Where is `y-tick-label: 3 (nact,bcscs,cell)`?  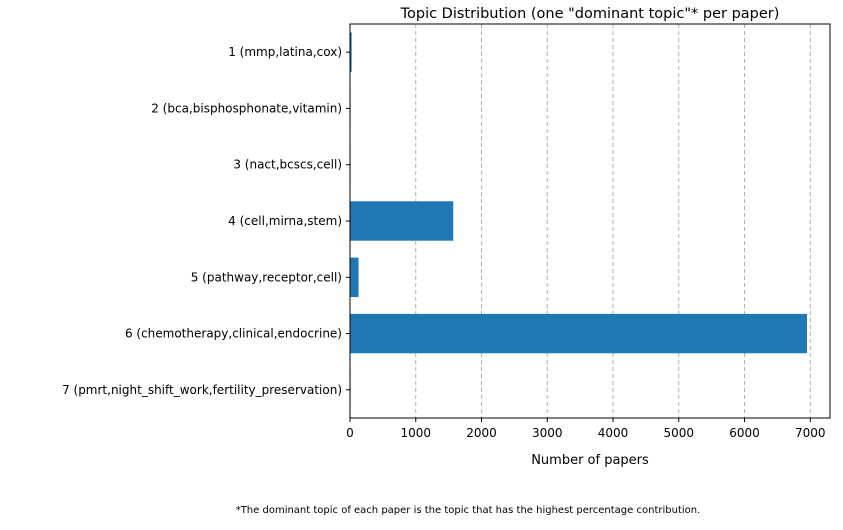 y-tick-label: 3 (nact,bcscs,cell) is located at coordinates (287, 165).